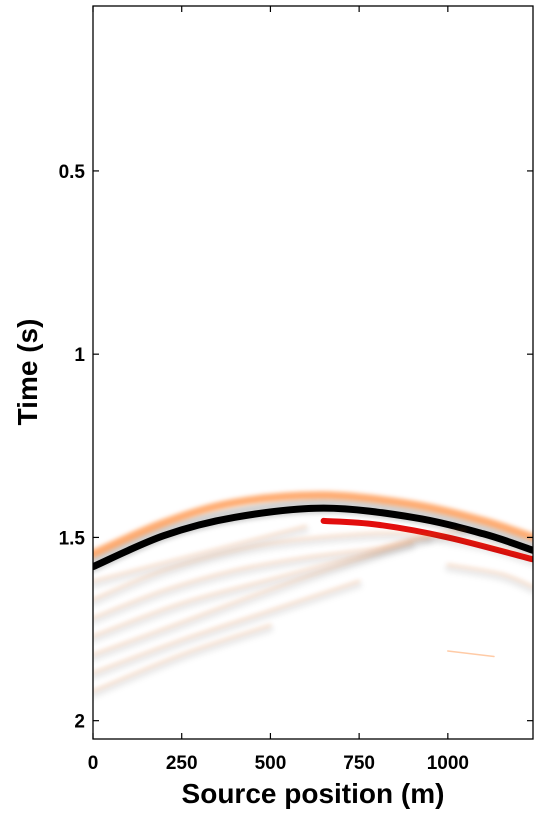 The image size is (539, 814). I want to click on y-axis-label: Time (s), so click(27, 372).